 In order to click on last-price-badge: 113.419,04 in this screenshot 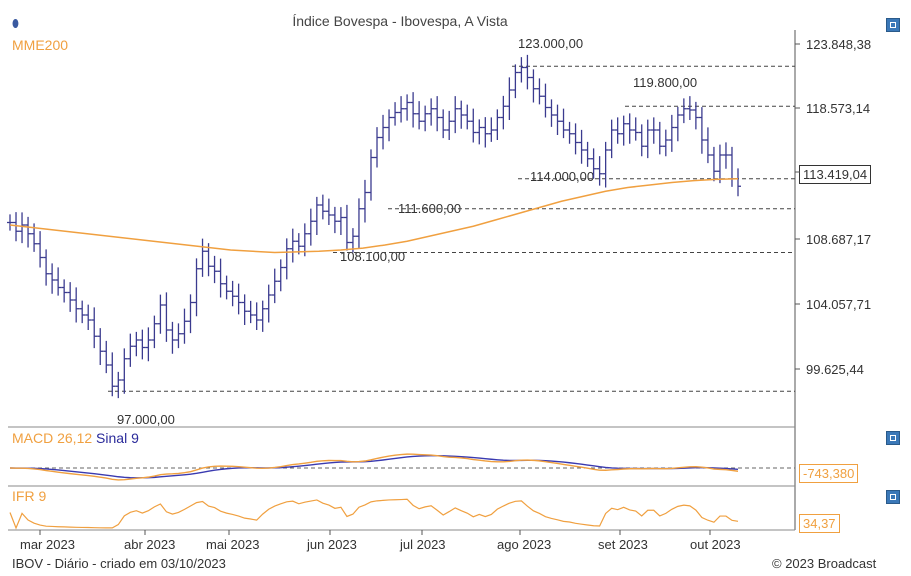, I will do `click(835, 174)`.